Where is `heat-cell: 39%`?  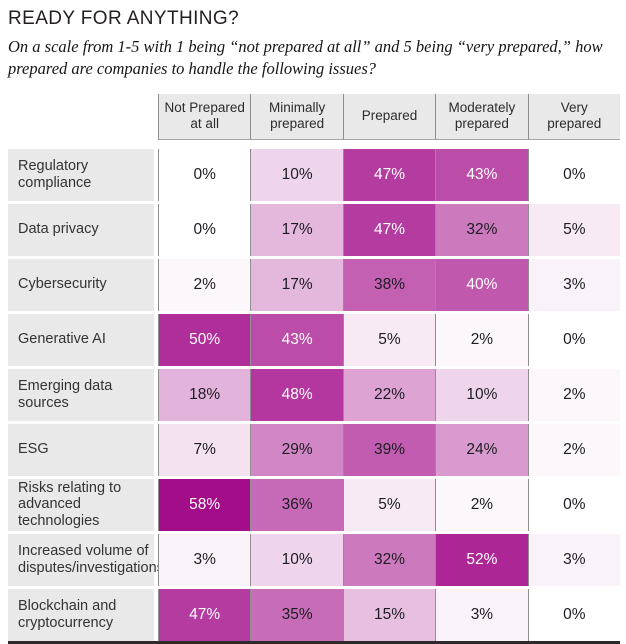 heat-cell: 39% is located at coordinates (389, 449).